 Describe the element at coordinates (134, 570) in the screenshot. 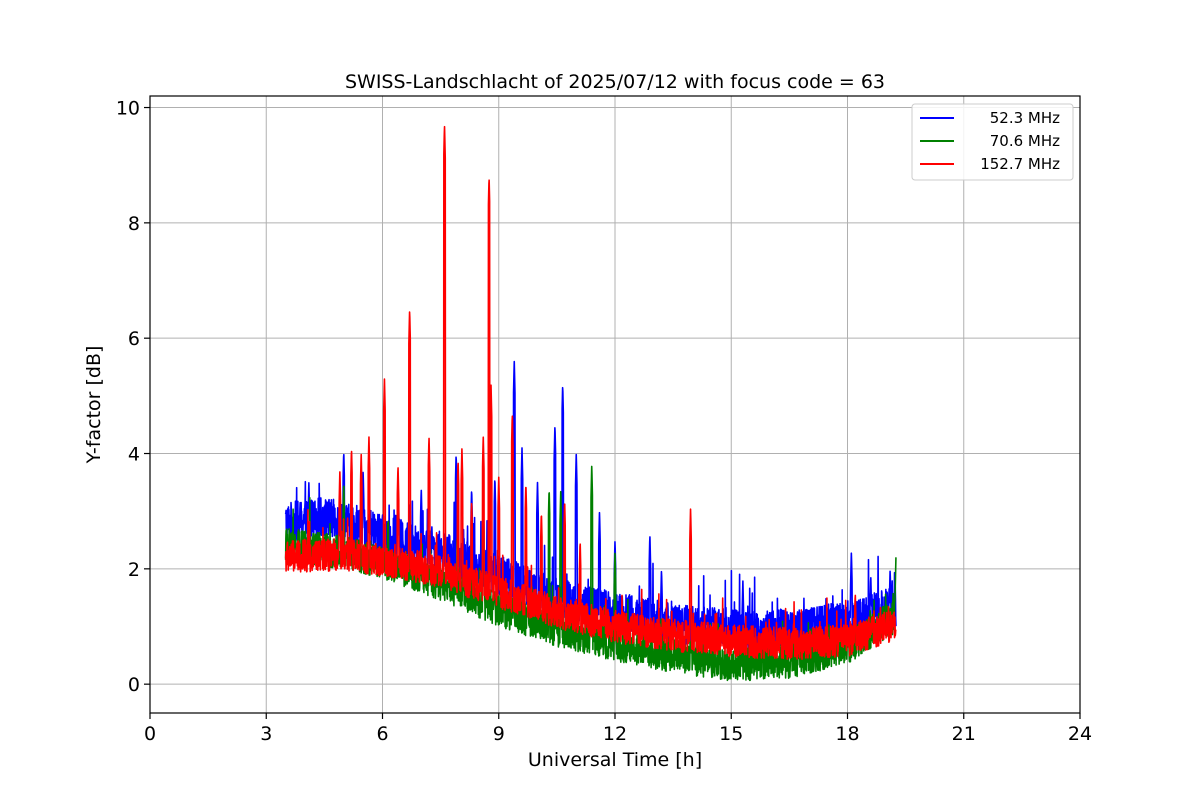

I see `y-tick-label: 2` at that location.